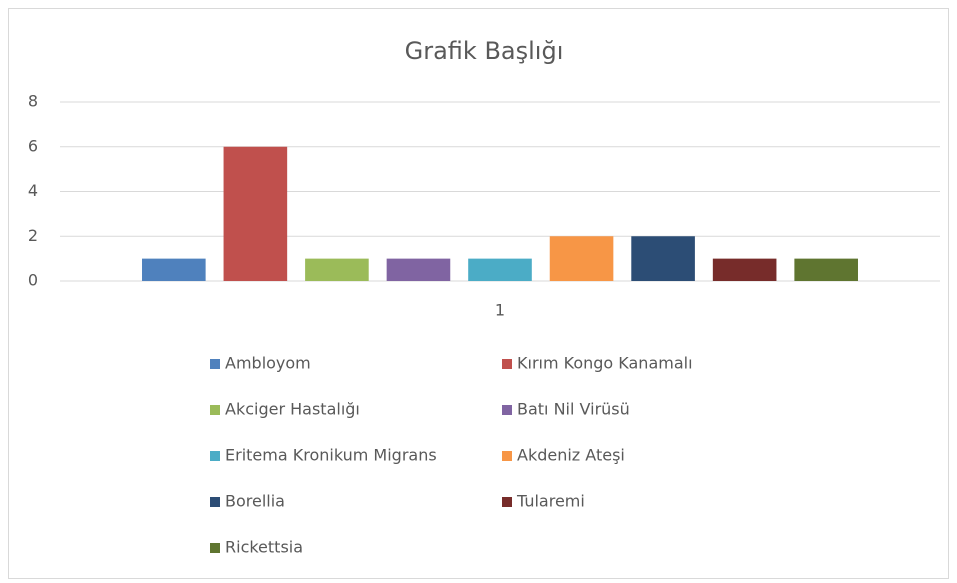 This screenshot has height=583, width=957. Describe the element at coordinates (33, 145) in the screenshot. I see `y-tick-label: 6` at that location.